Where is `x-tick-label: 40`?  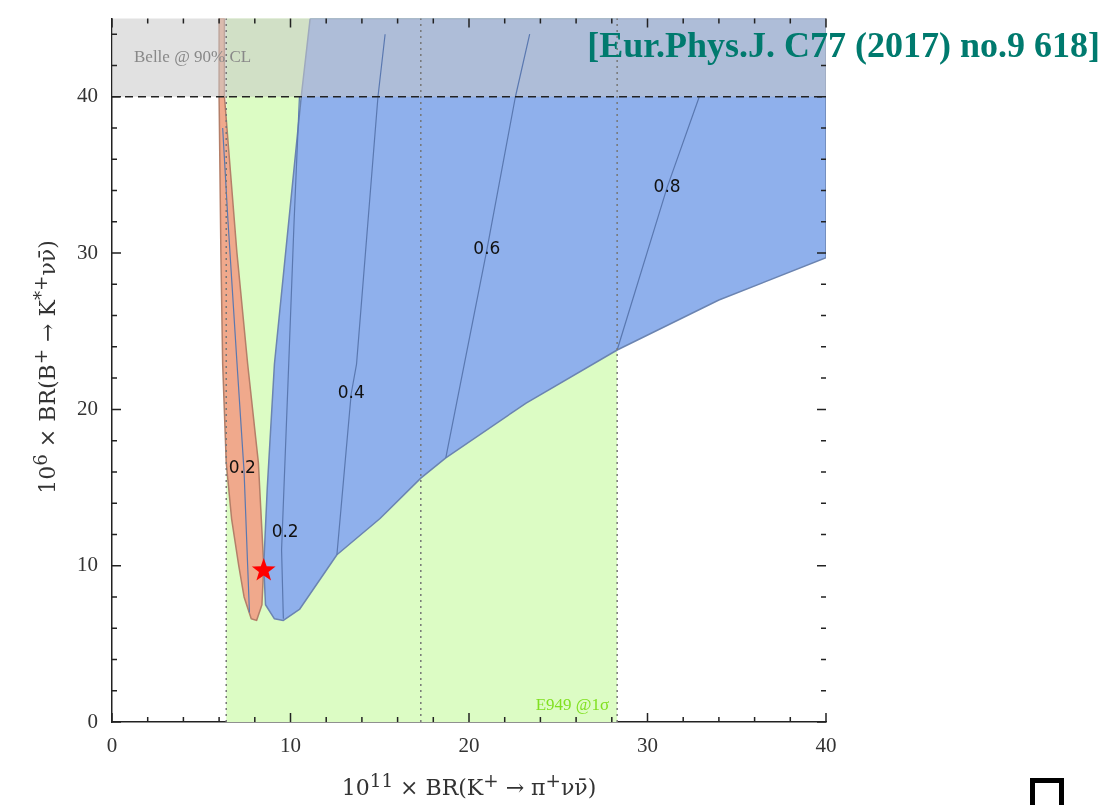
x-tick-label: 40 is located at coordinates (826, 745).